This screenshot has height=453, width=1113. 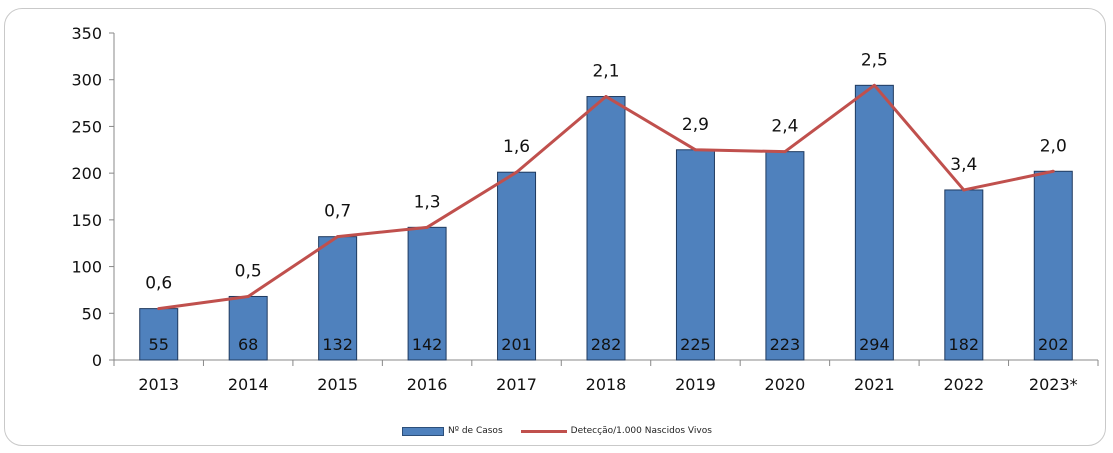 I want to click on y-tick-label: 0, so click(x=97, y=360).